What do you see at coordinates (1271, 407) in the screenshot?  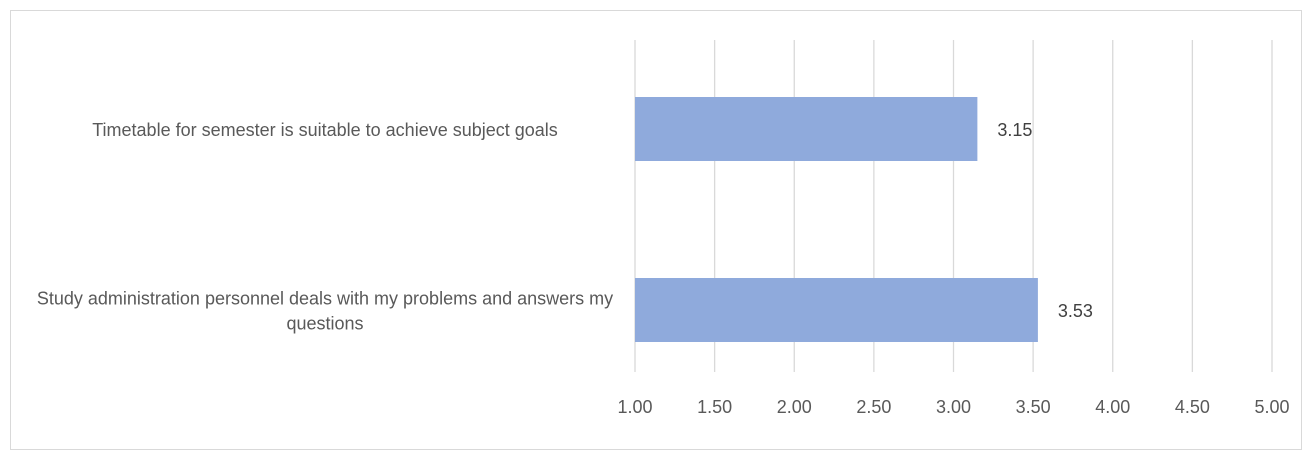 I see `x-tick-label: 5.00` at bounding box center [1271, 407].